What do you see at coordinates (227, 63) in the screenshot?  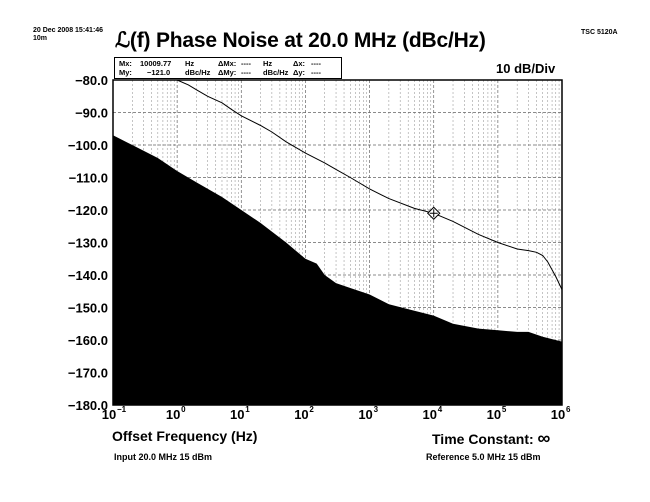 I see `dmx-label: ΔMx:` at bounding box center [227, 63].